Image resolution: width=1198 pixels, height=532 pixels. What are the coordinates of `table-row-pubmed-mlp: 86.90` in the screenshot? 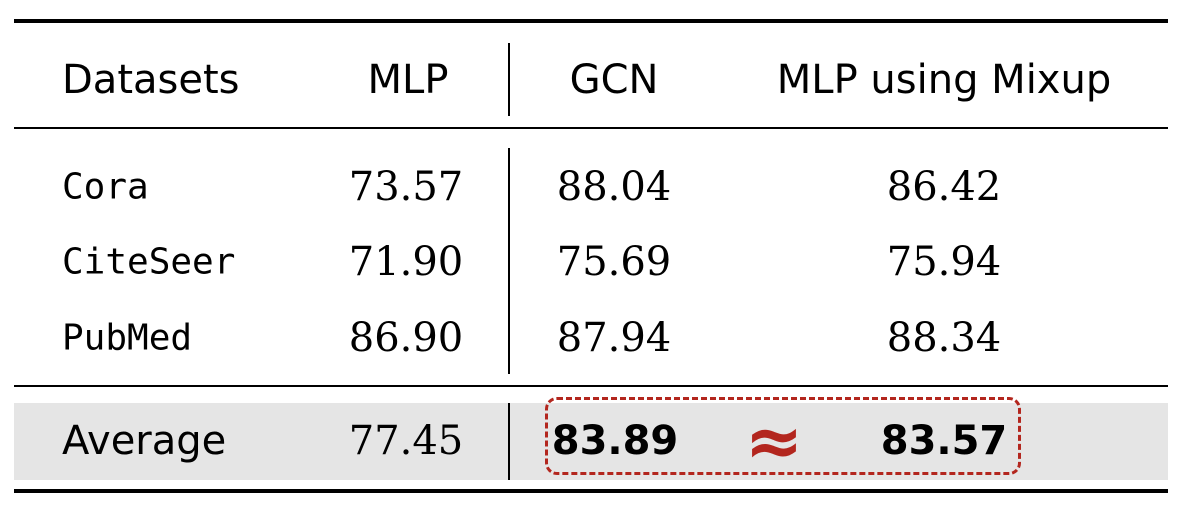 It's located at (406, 338).